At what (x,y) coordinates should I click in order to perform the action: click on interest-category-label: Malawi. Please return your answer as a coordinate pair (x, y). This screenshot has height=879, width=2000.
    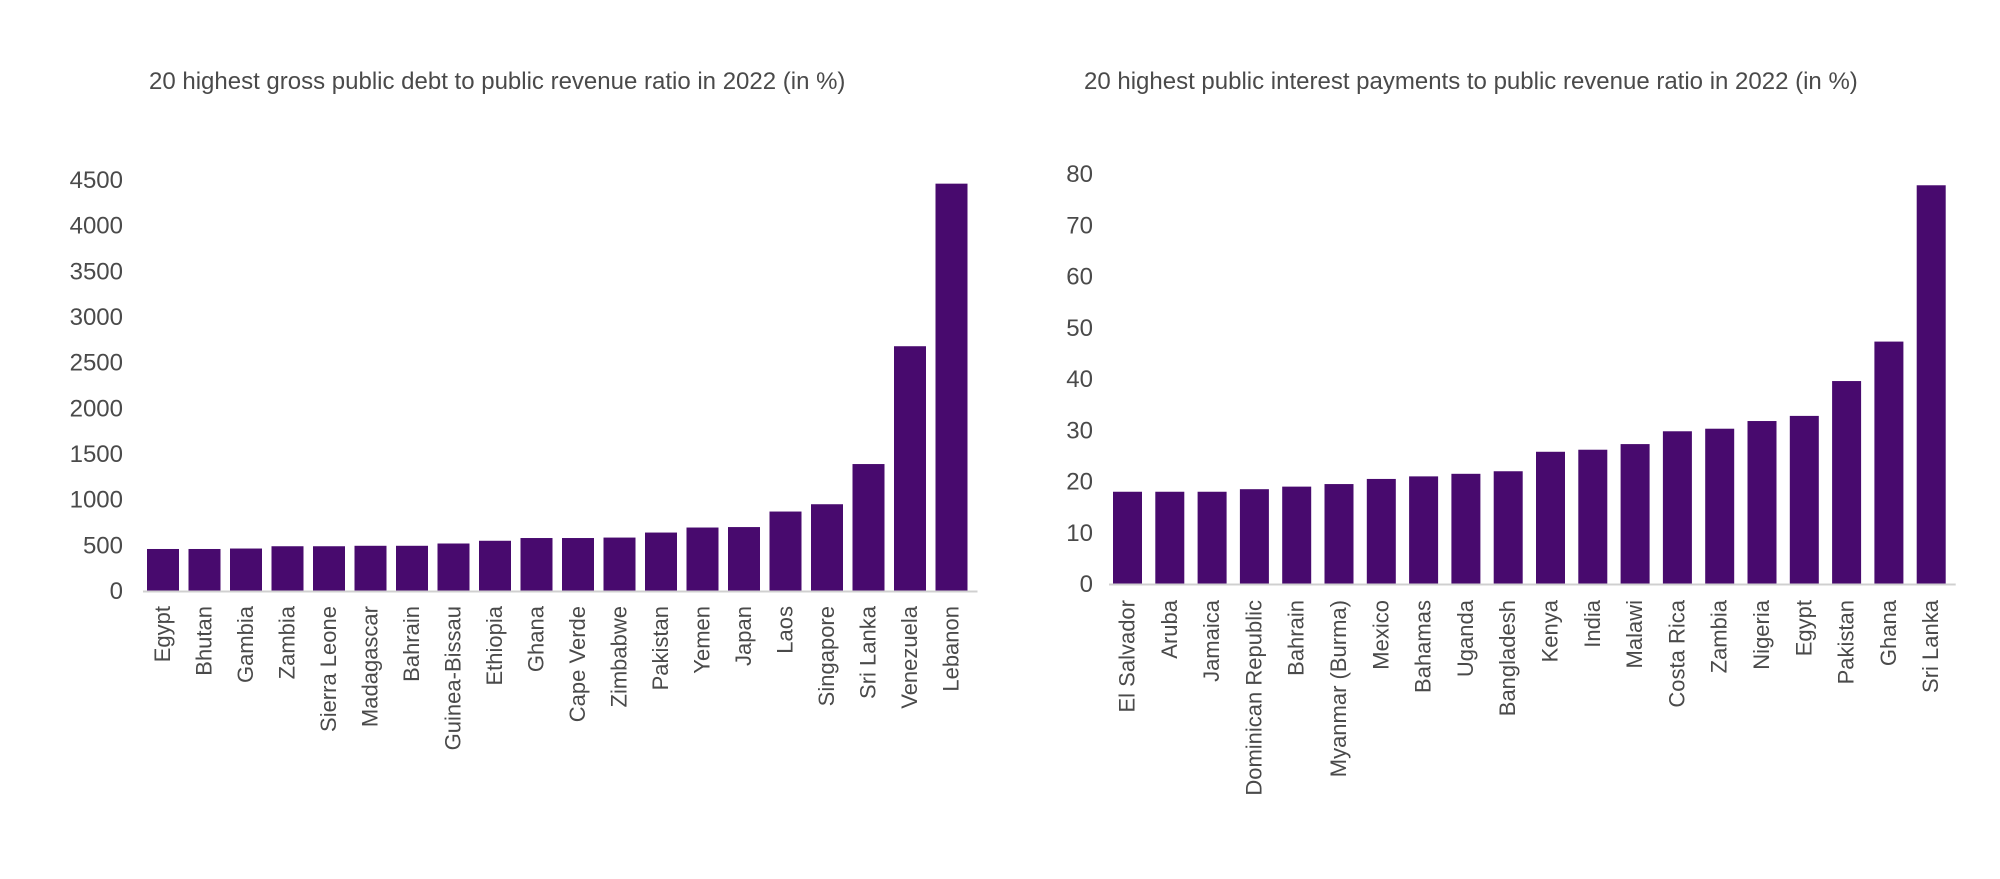
    Looking at the image, I should click on (1634, 634).